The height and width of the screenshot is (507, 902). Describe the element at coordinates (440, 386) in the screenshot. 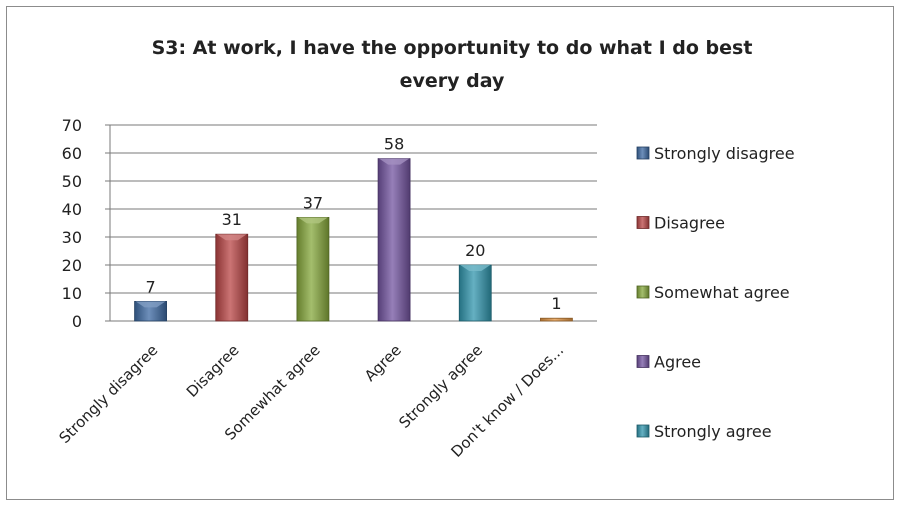

I see `x-tick-label: Strongly agree` at that location.